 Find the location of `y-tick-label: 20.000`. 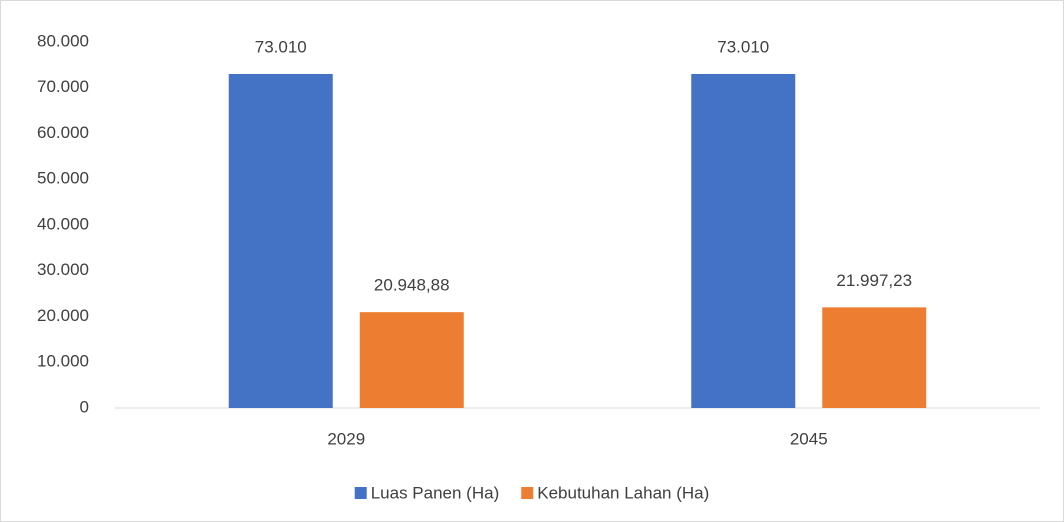

y-tick-label: 20.000 is located at coordinates (63, 315).